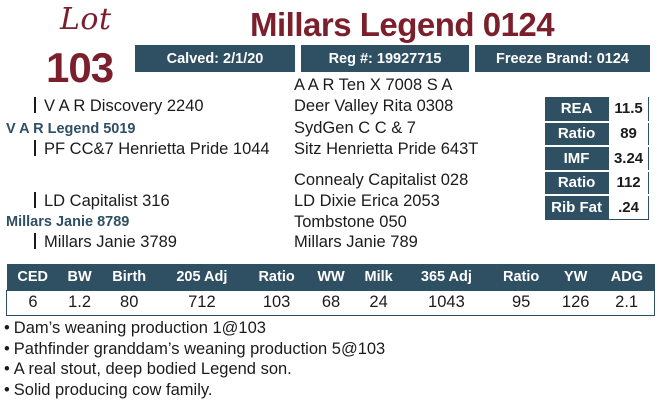 Image resolution: width=661 pixels, height=406 pixels. What do you see at coordinates (628, 182) in the screenshot?
I see `carcass-value: 112` at bounding box center [628, 182].